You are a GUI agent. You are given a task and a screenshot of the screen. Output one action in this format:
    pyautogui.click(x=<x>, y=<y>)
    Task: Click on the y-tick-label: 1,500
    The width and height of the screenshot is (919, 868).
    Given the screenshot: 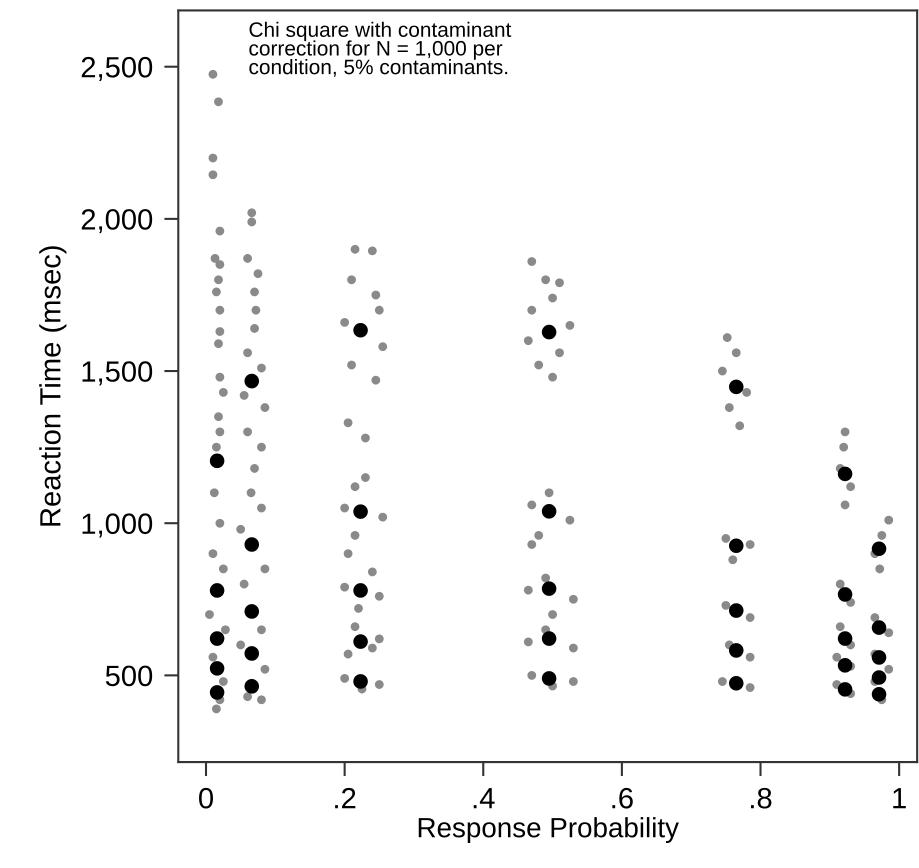 What is the action you would take?
    pyautogui.click(x=117, y=373)
    